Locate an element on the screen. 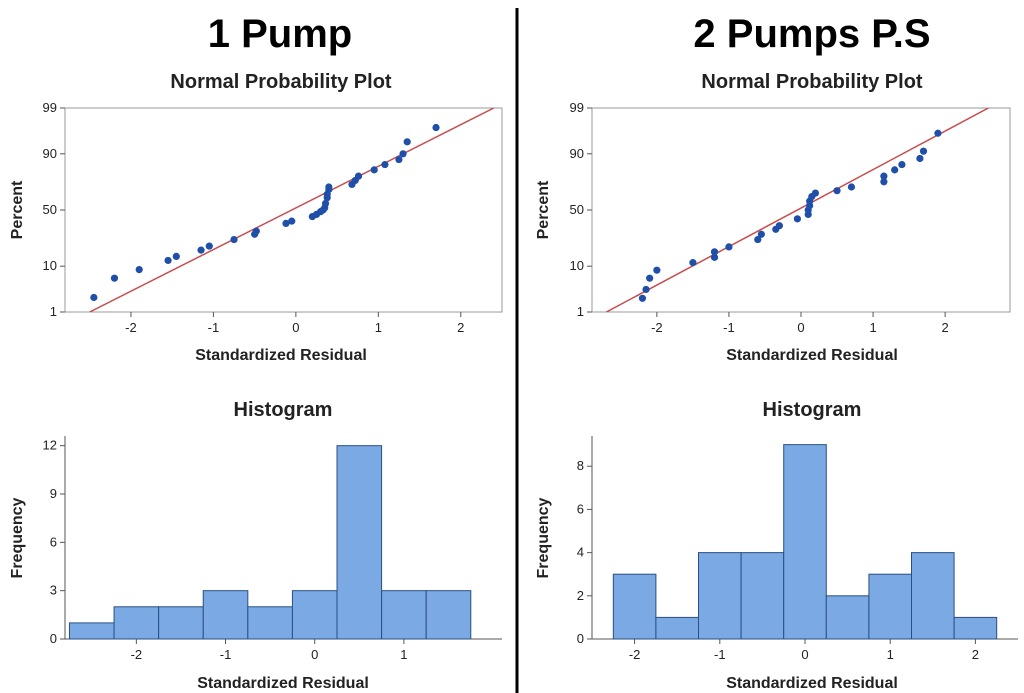  y-tick-label: 50 is located at coordinates (577, 209).